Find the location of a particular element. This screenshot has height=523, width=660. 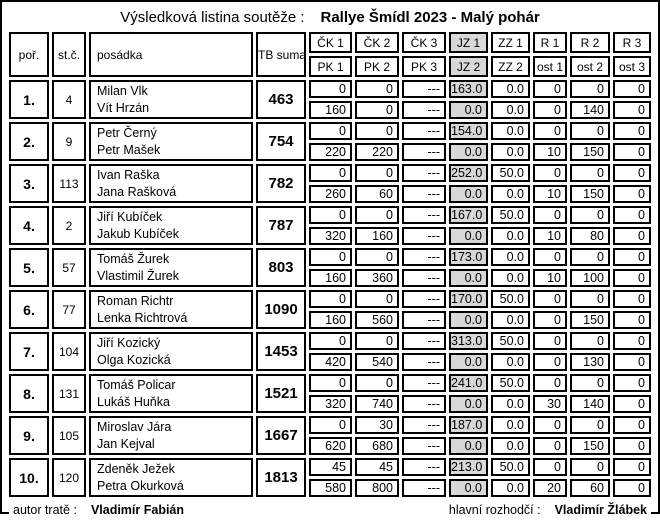

driver-name: Zdeněk Ježek is located at coordinates (136, 469).